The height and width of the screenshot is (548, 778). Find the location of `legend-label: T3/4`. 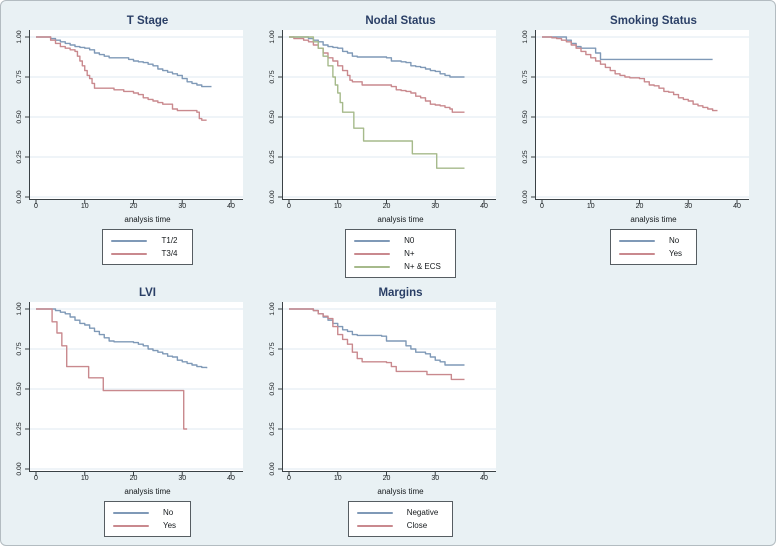

legend-label: T3/4 is located at coordinates (169, 253).